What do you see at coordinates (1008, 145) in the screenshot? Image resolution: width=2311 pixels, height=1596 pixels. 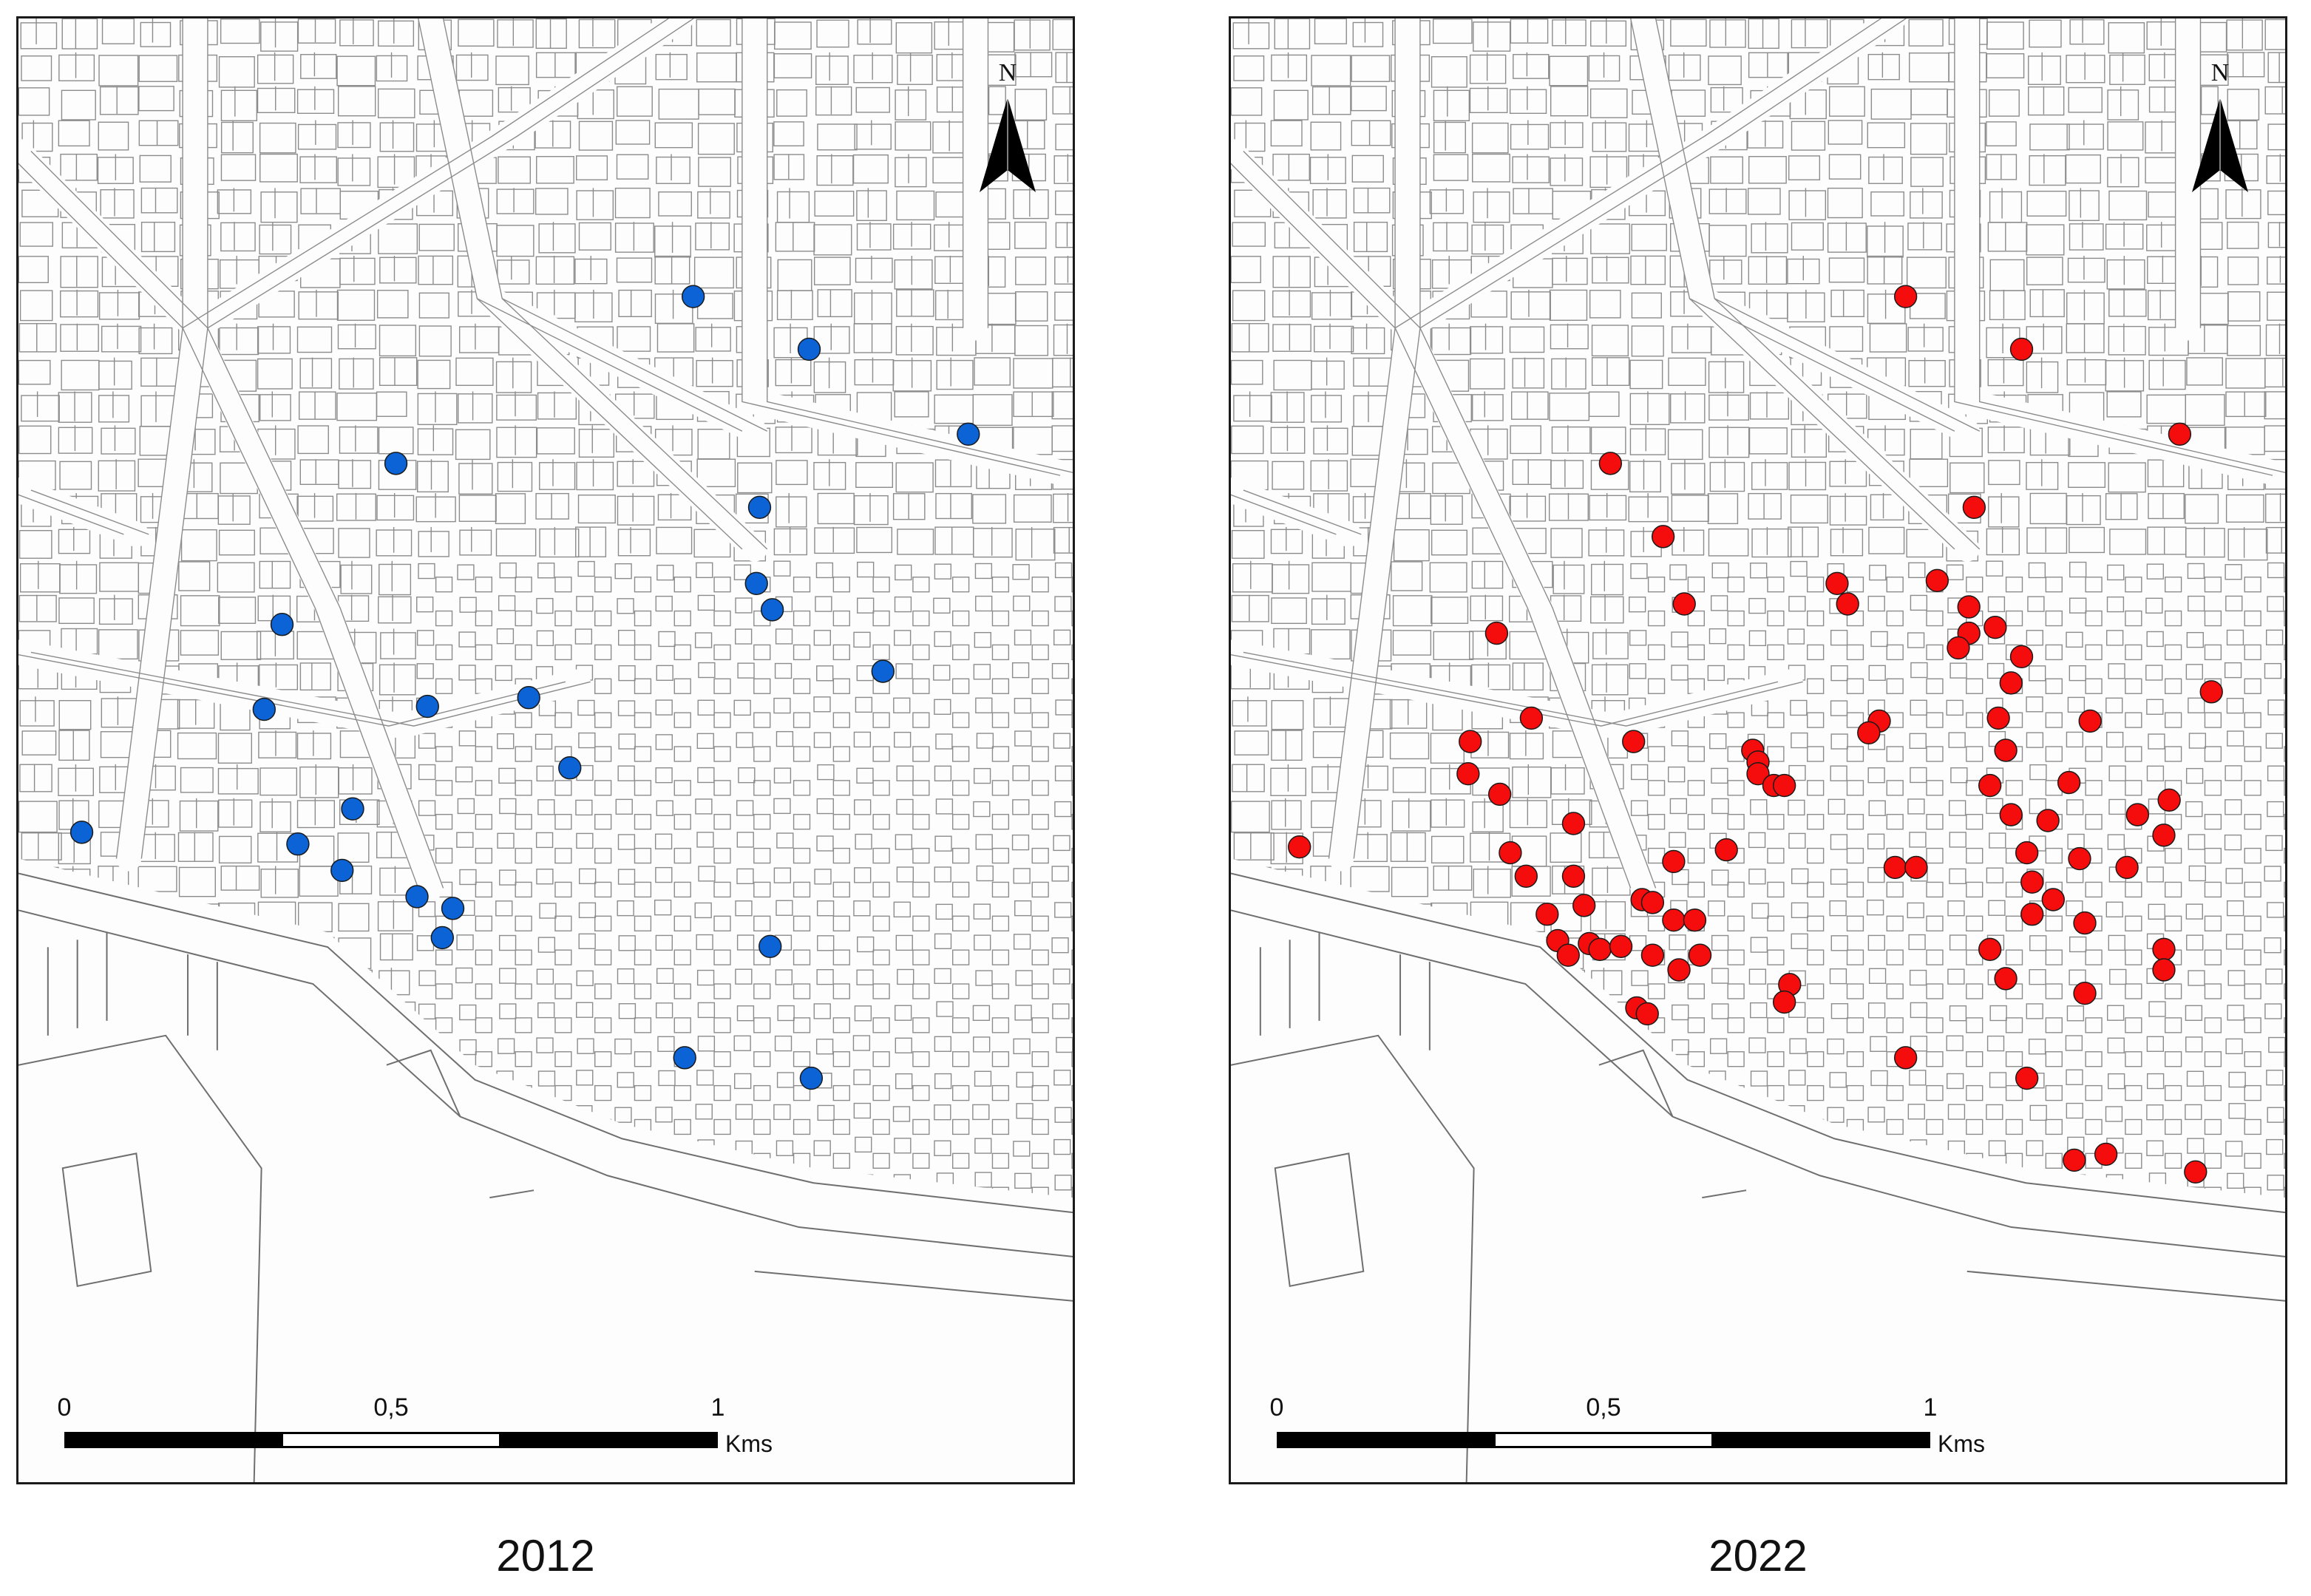 I see `north-arrow-icon` at bounding box center [1008, 145].